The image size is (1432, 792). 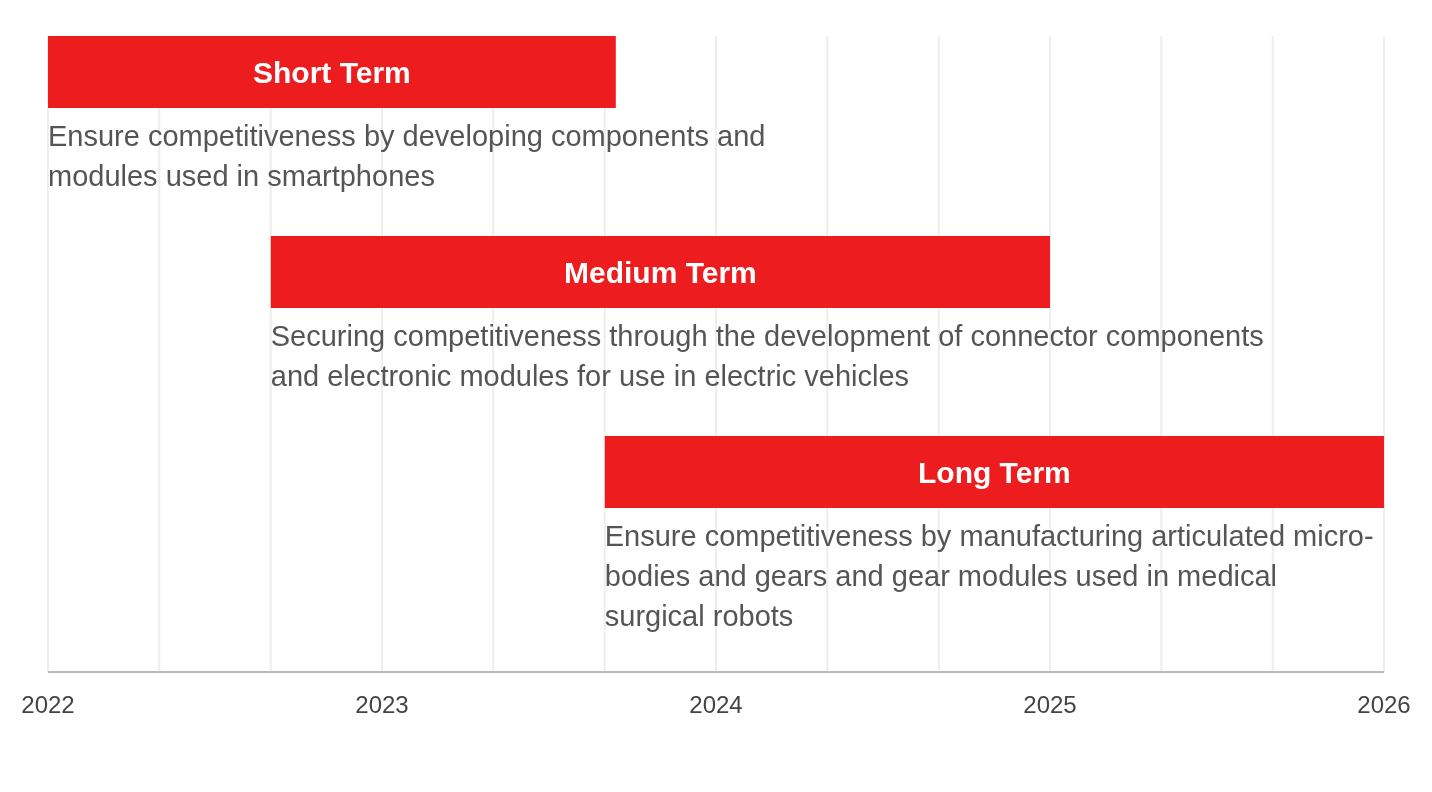 I want to click on x-tick-label: 2024, so click(x=716, y=705).